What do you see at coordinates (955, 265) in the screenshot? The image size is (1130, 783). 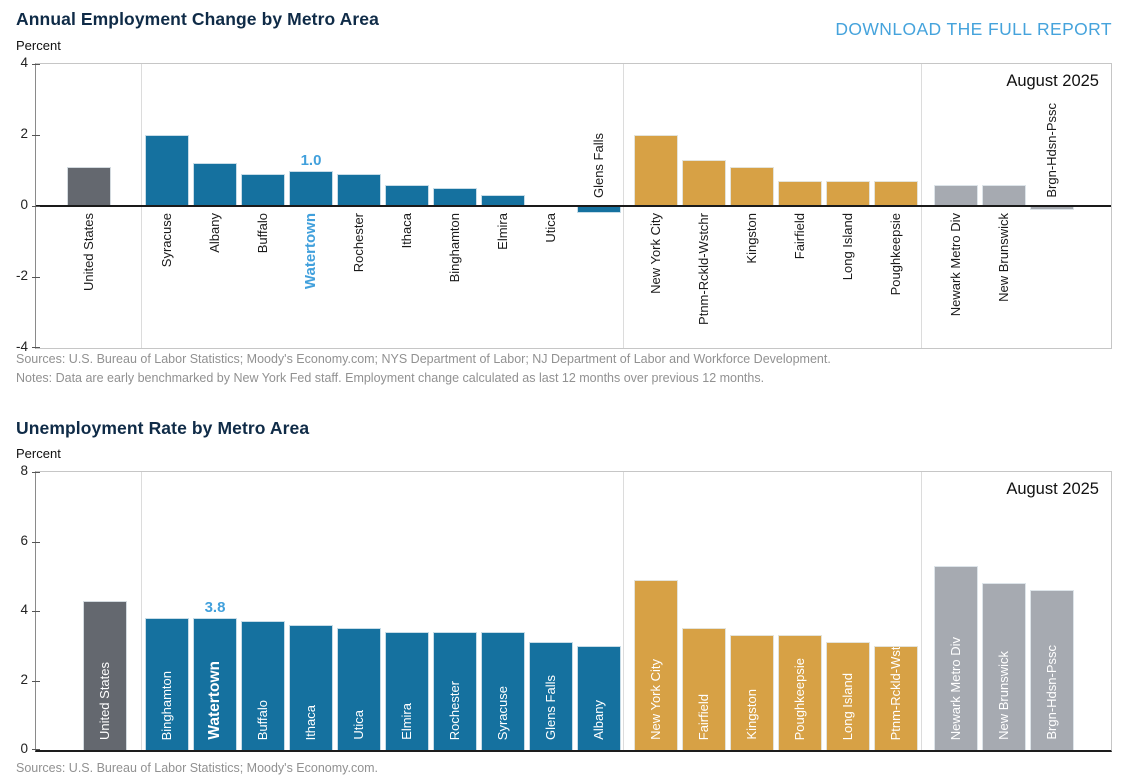 I see `bar-label-text: Newark Metro Div` at bounding box center [955, 265].